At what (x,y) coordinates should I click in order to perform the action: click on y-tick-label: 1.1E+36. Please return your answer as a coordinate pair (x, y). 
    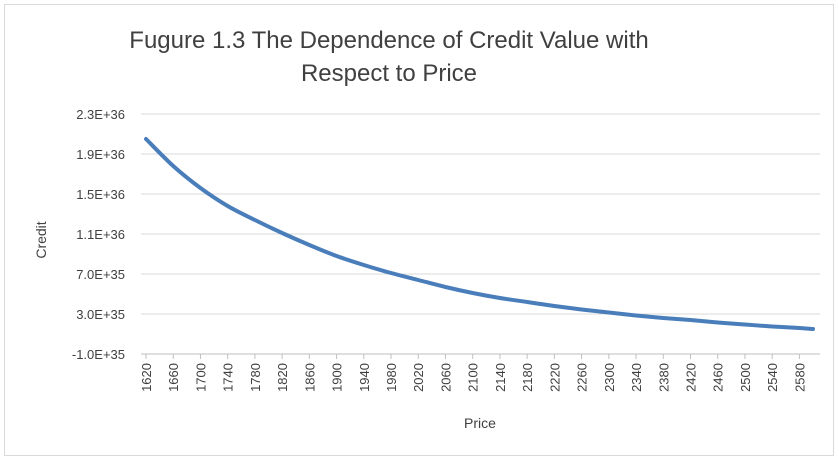
    Looking at the image, I should click on (100, 234).